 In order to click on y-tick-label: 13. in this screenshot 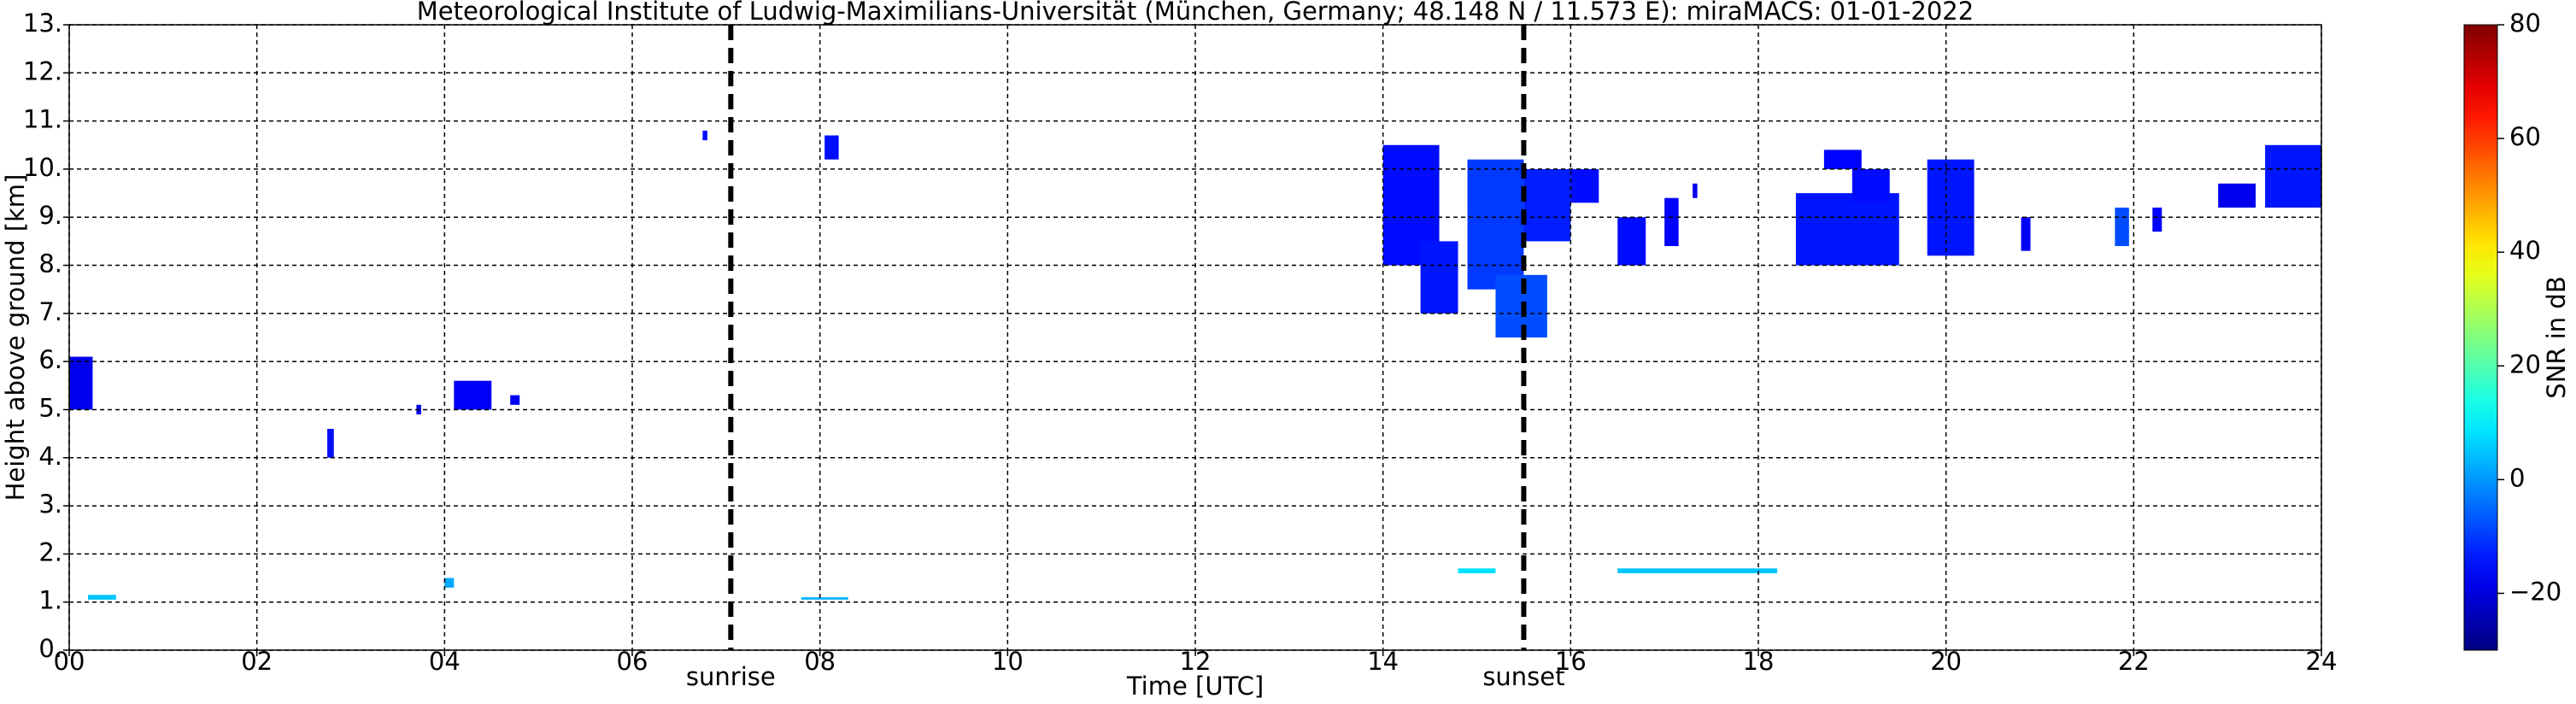, I will do `click(42, 23)`.